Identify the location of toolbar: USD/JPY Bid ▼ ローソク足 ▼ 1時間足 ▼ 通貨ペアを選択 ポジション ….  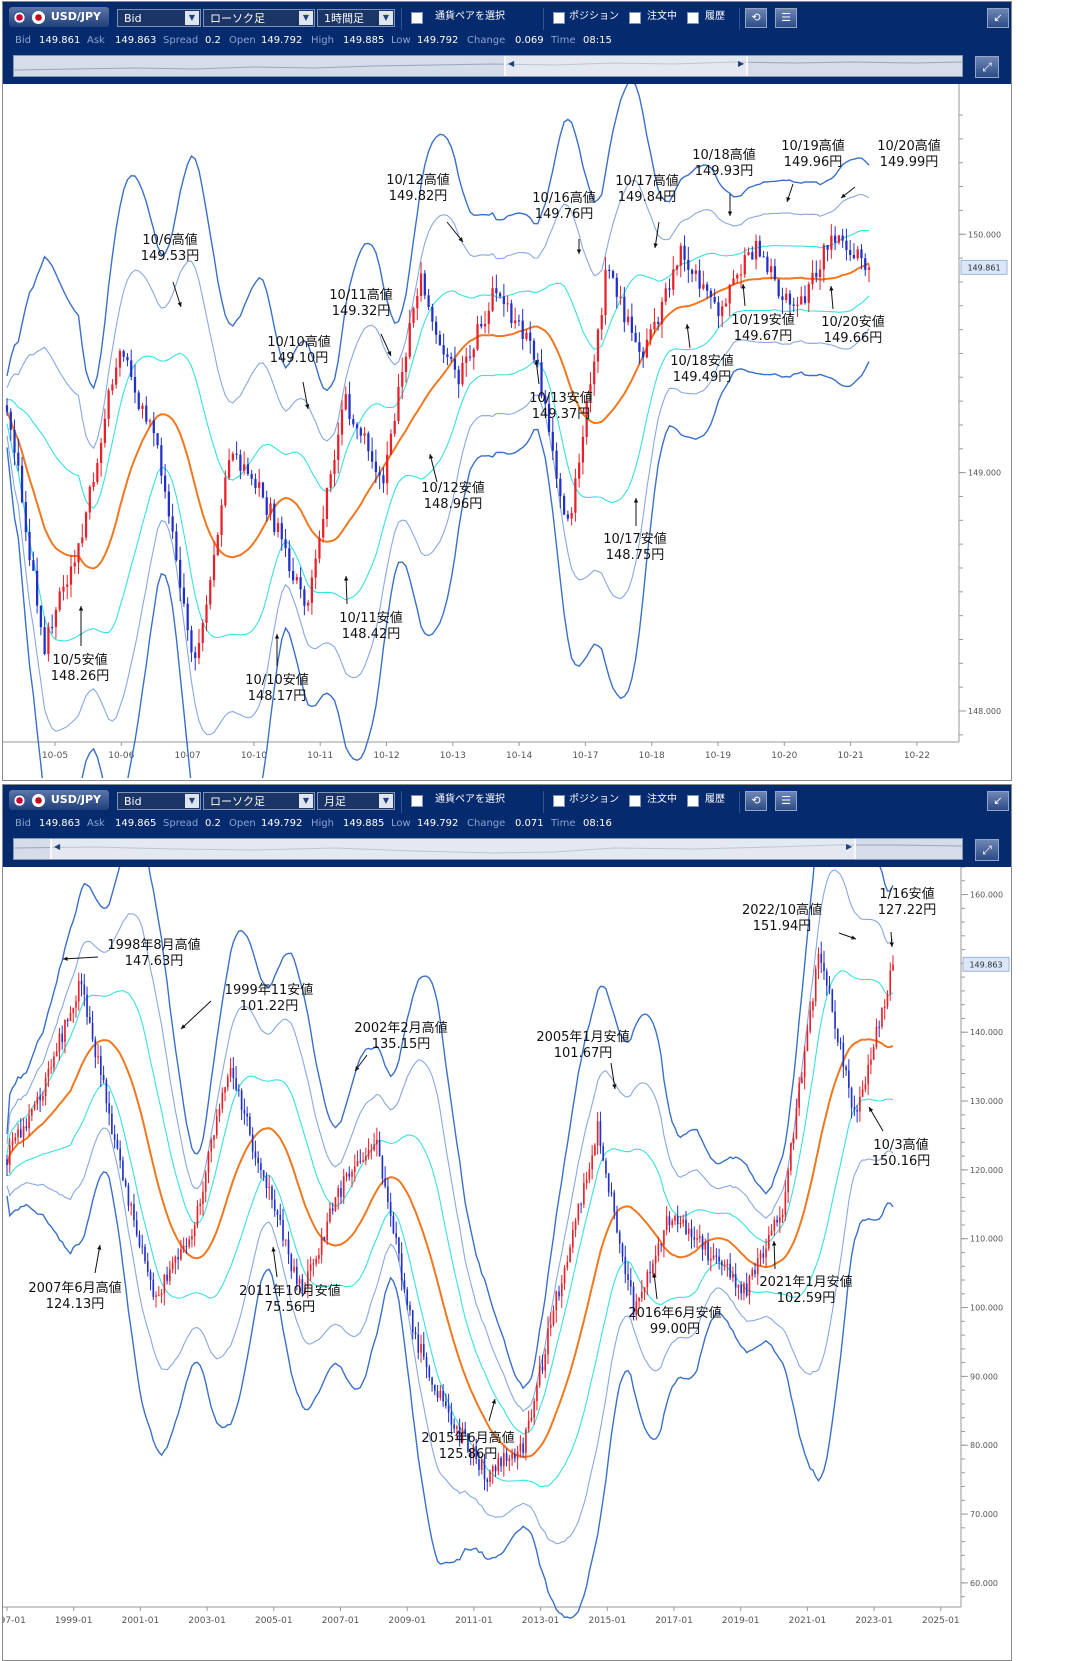
(507, 43).